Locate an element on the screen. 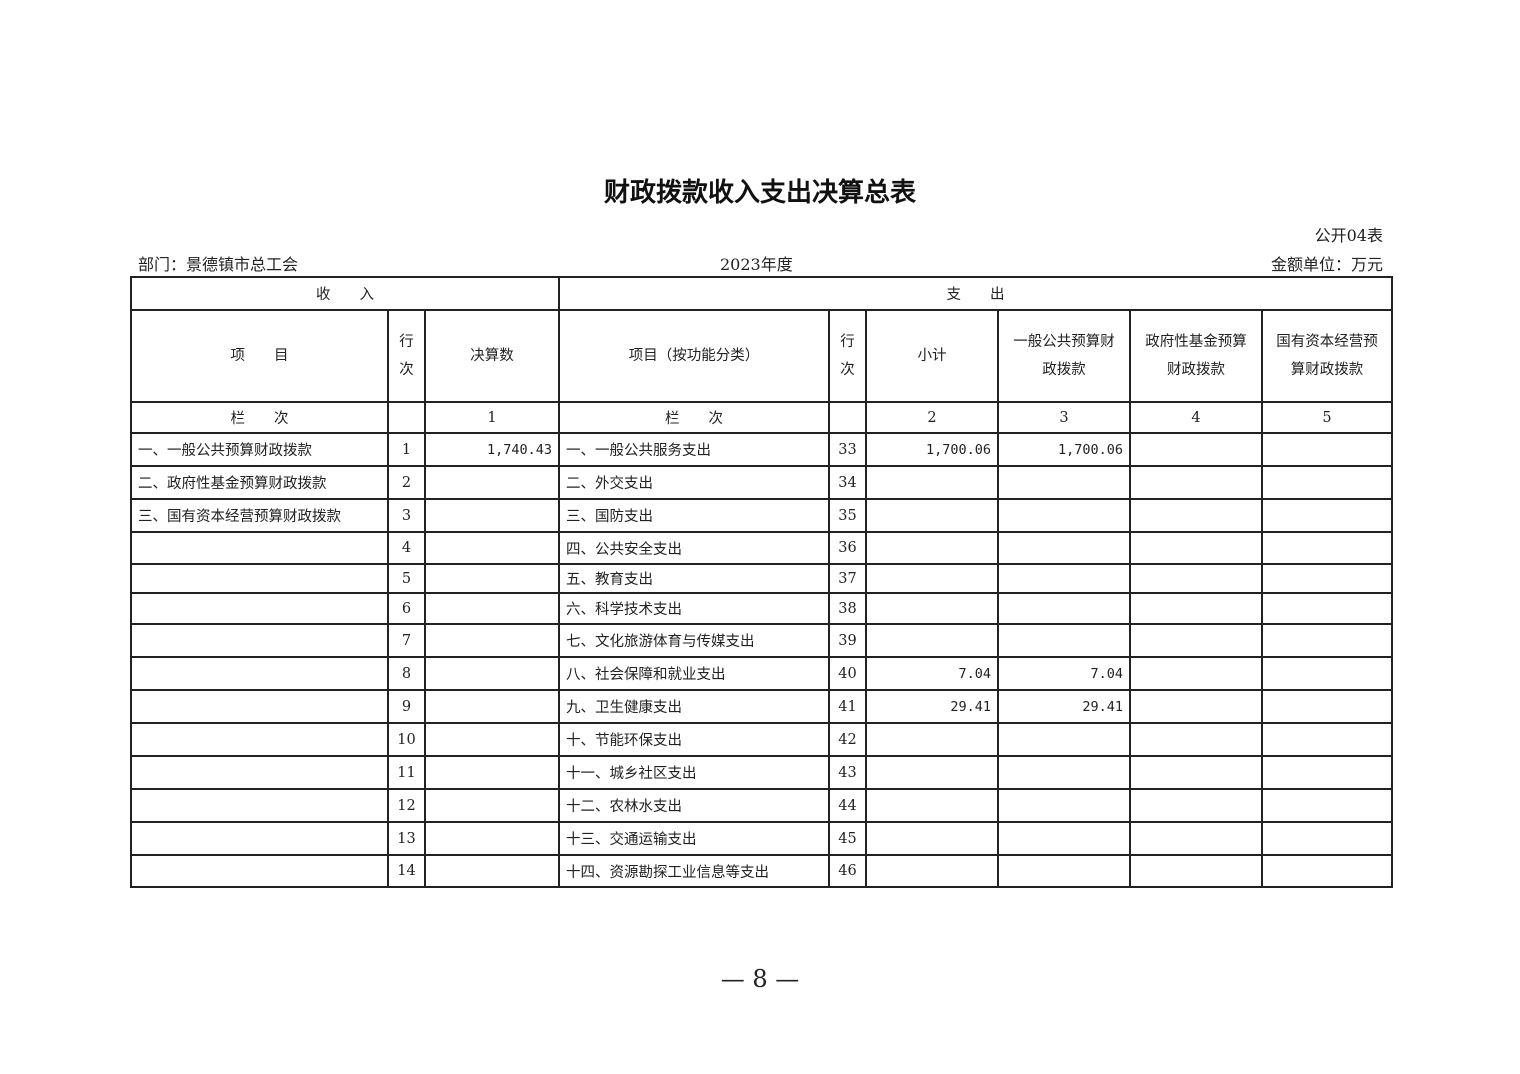 The width and height of the screenshot is (1520, 1074). expense-row-no-cell: 38 is located at coordinates (847, 608).